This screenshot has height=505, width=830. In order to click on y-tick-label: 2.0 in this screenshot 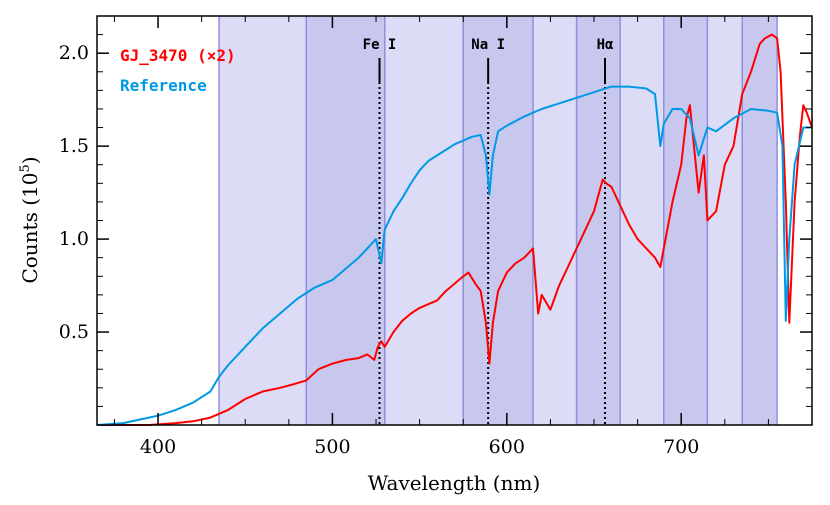, I will do `click(74, 53)`.